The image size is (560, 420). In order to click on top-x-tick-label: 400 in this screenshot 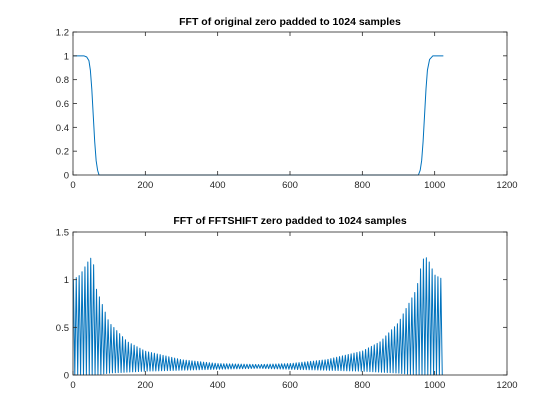, I will do `click(218, 185)`.